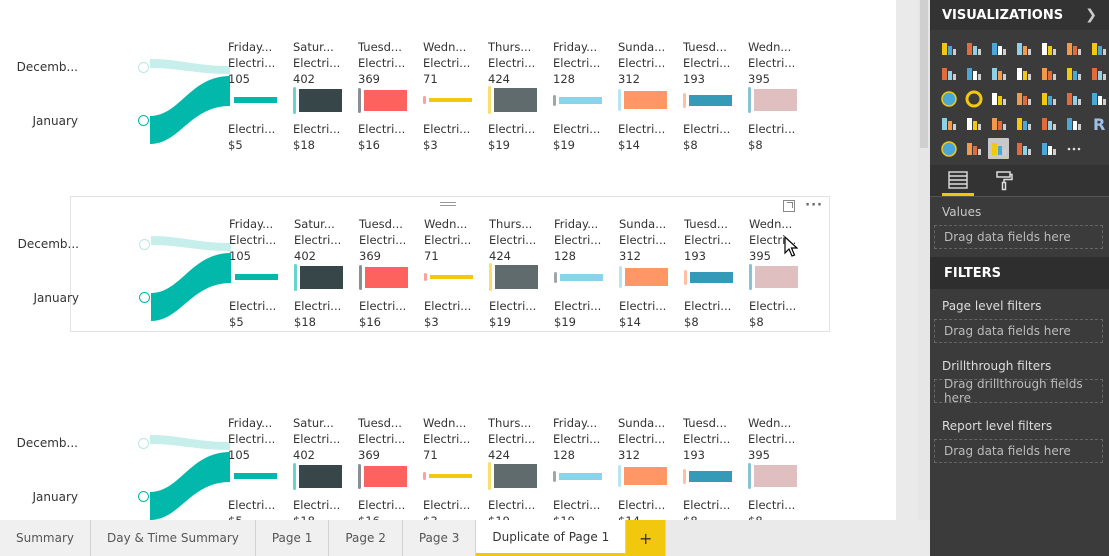 This screenshot has width=1109, height=556. Describe the element at coordinates (1023, 48) in the screenshot. I see `clustered-column-icon` at that location.